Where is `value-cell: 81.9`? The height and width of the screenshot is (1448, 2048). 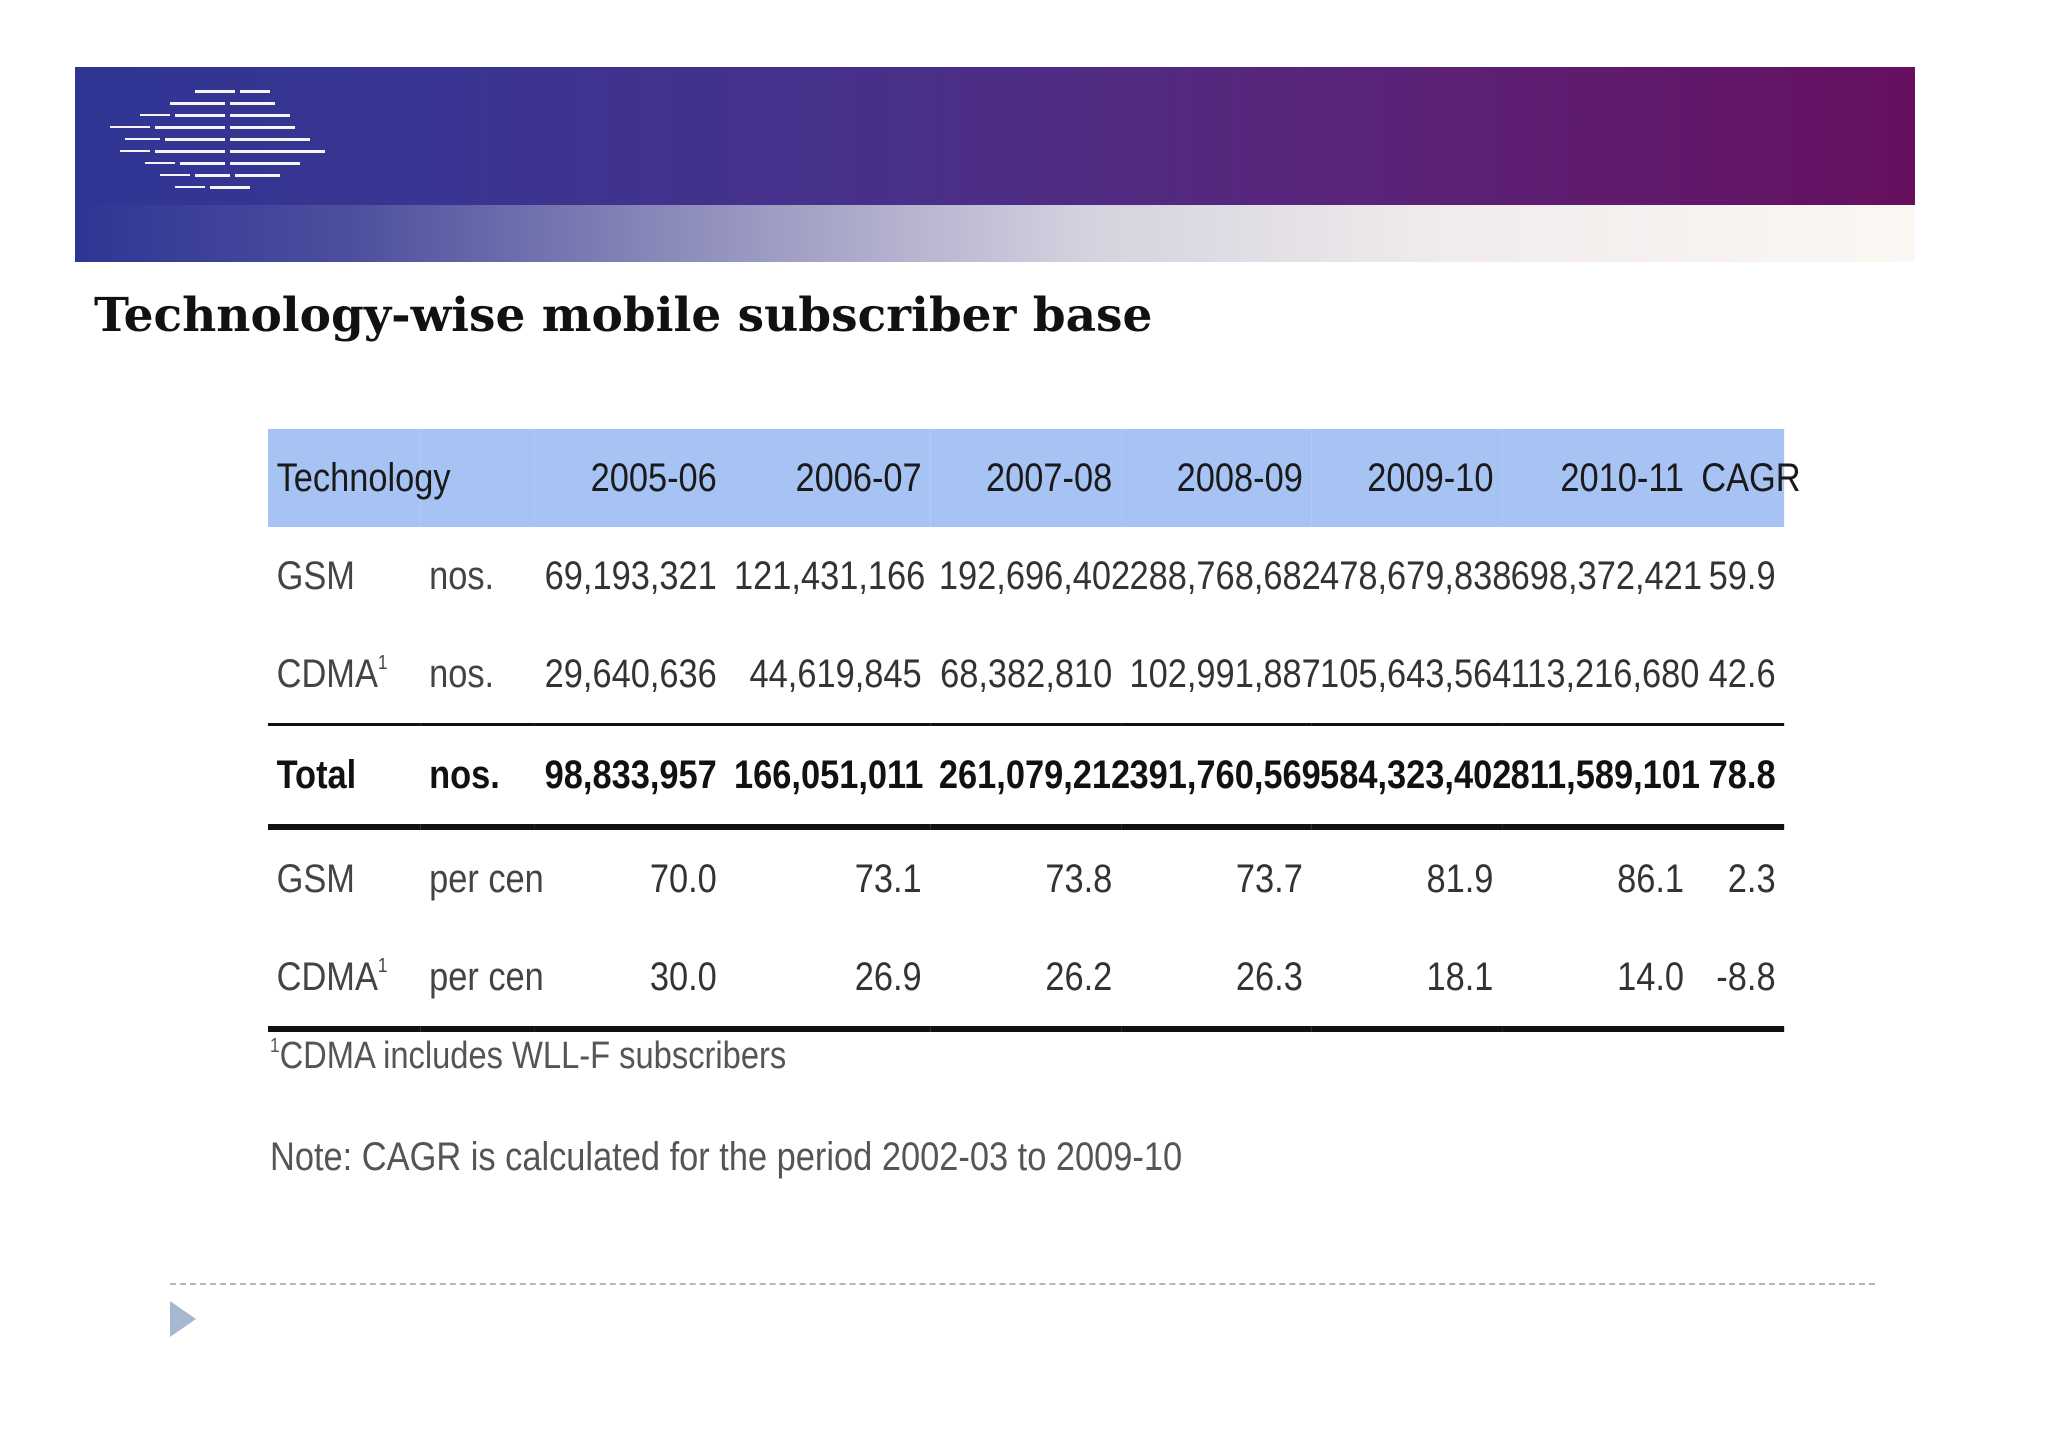
value-cell: 81.9 is located at coordinates (1460, 878).